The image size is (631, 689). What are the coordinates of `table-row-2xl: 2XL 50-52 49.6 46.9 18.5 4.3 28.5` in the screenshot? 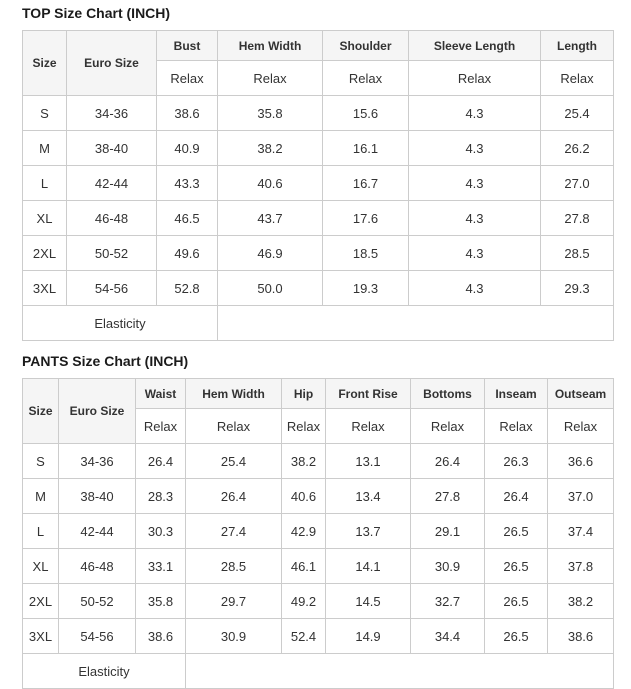 It's located at (318, 253).